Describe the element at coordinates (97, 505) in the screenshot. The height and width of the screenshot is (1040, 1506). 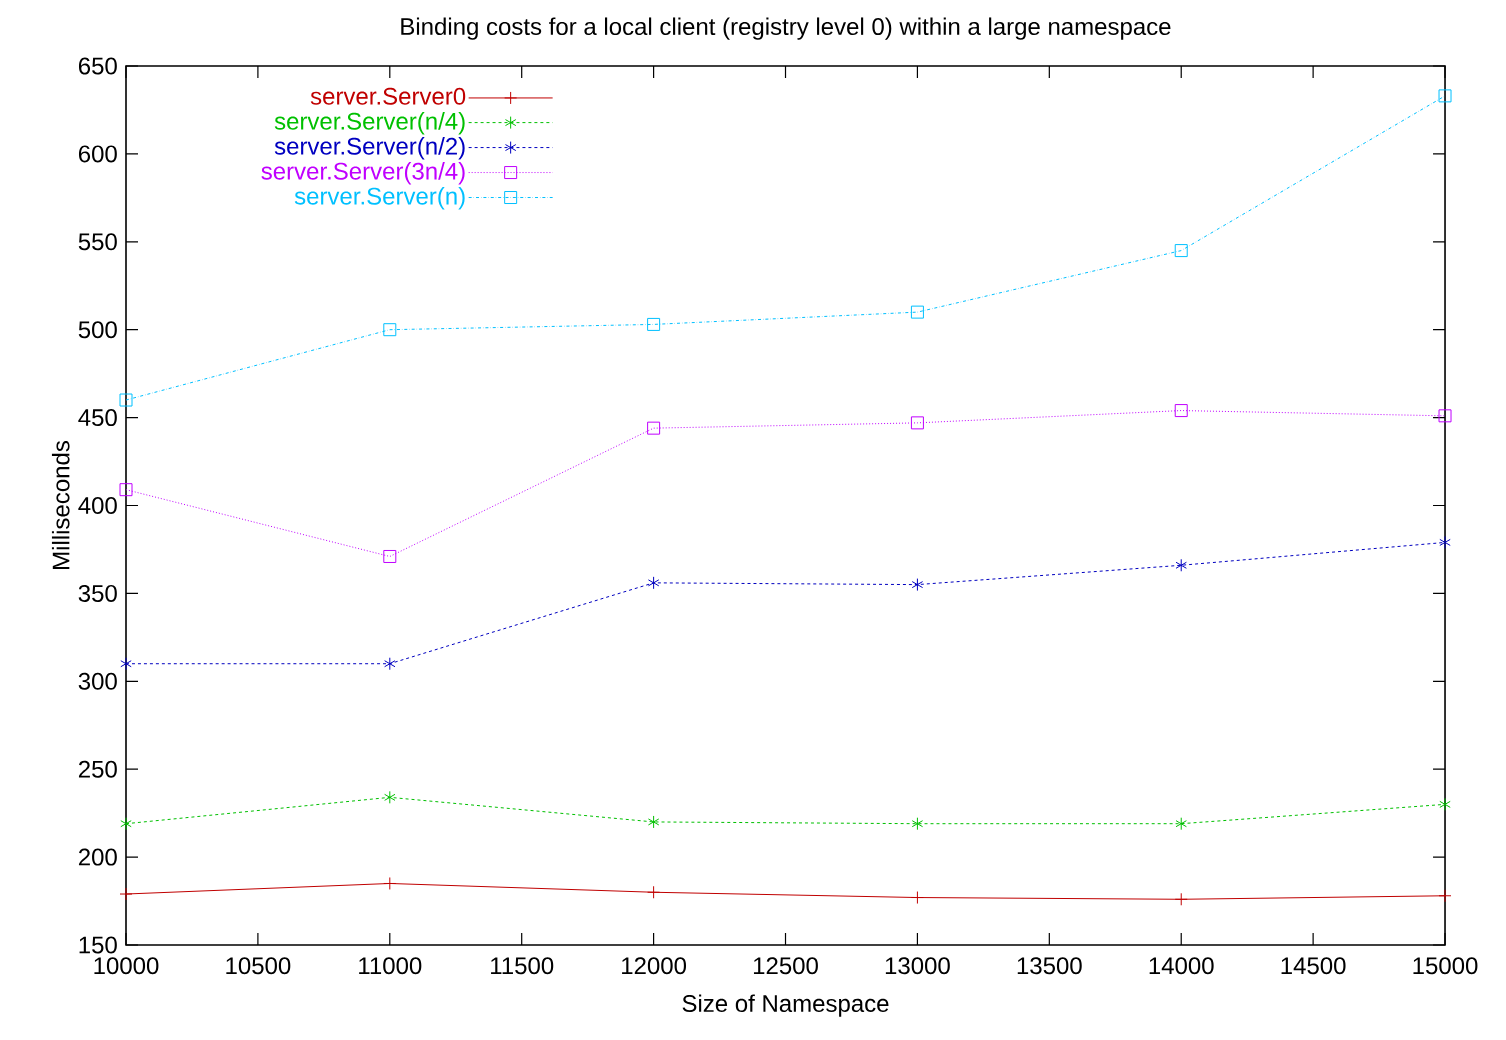
I see `y-tick-label: 400` at that location.